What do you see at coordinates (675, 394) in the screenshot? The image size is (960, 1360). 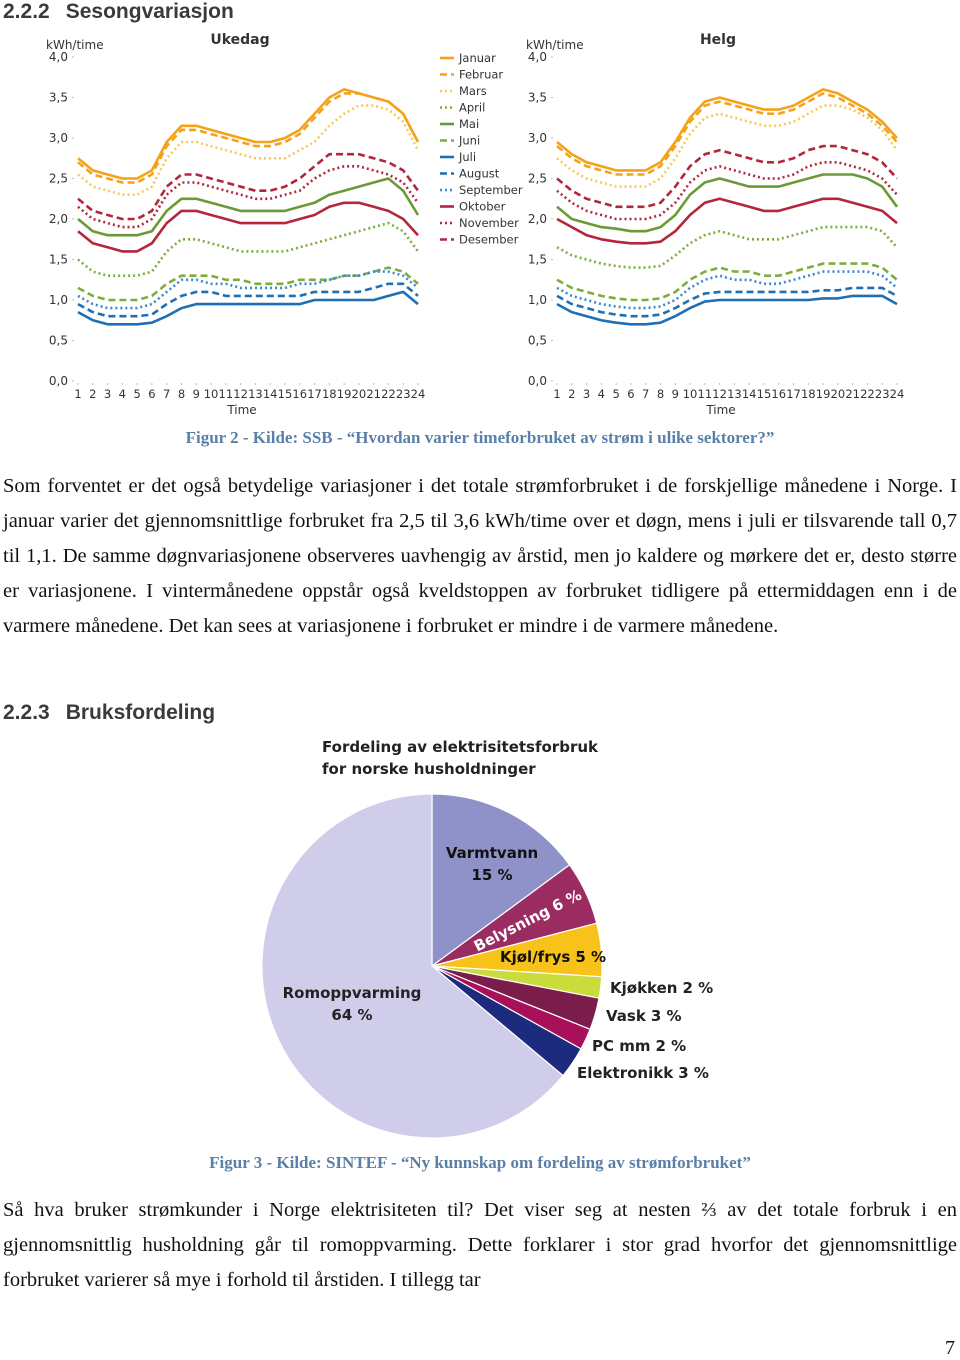 I see `x-tick-label: 9` at bounding box center [675, 394].